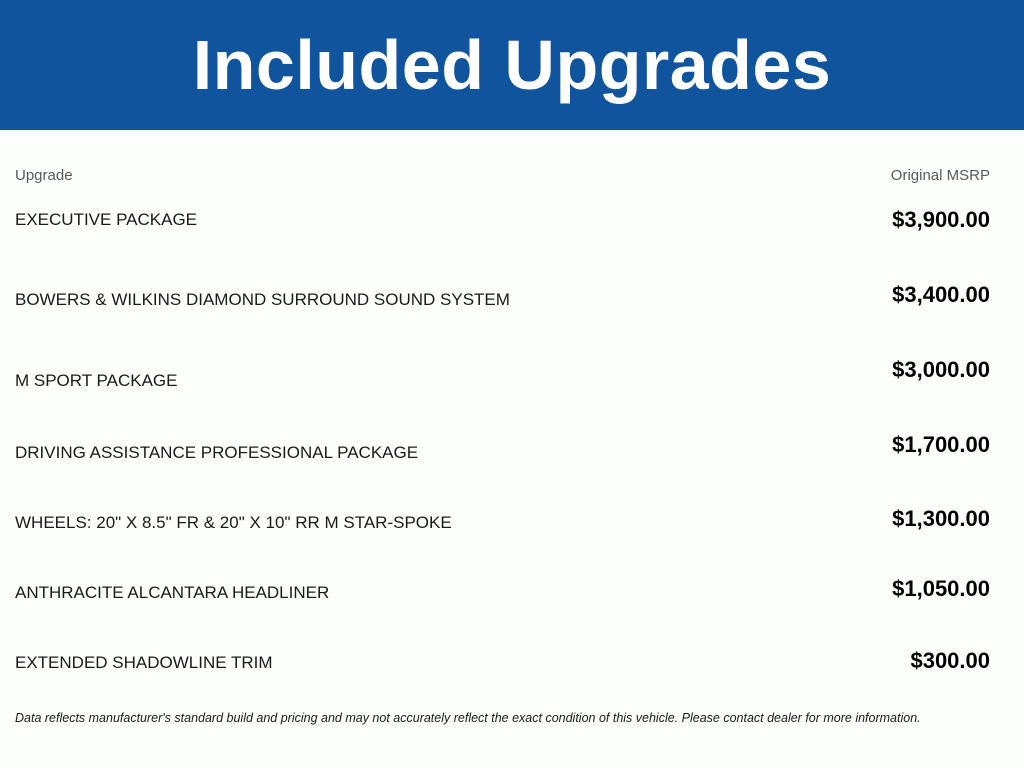  What do you see at coordinates (144, 662) in the screenshot?
I see `upgrade-name: EXTENDED SHADOWLINE TRIM` at bounding box center [144, 662].